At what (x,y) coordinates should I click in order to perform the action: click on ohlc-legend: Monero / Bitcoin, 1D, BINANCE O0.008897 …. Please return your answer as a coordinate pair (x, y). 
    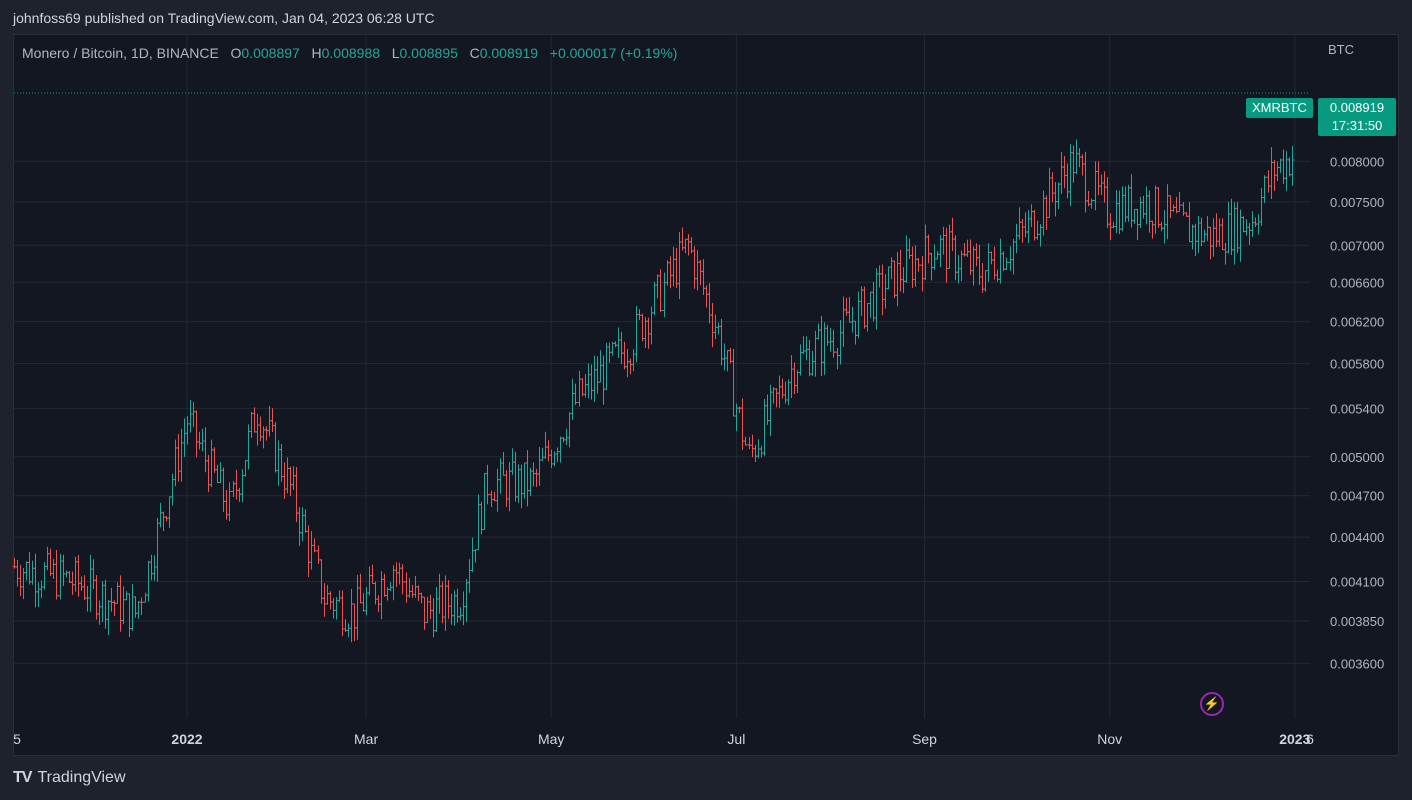
    Looking at the image, I should click on (349, 53).